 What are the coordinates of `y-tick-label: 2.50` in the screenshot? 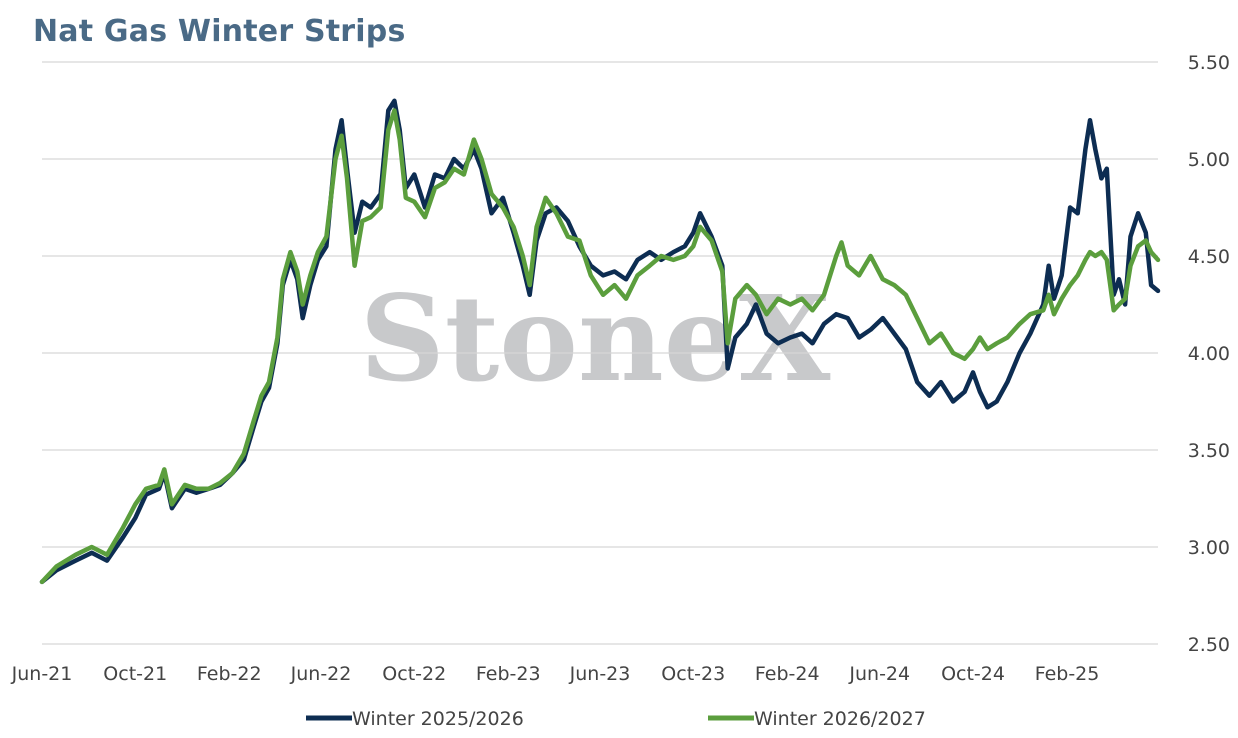 It's located at (1209, 645).